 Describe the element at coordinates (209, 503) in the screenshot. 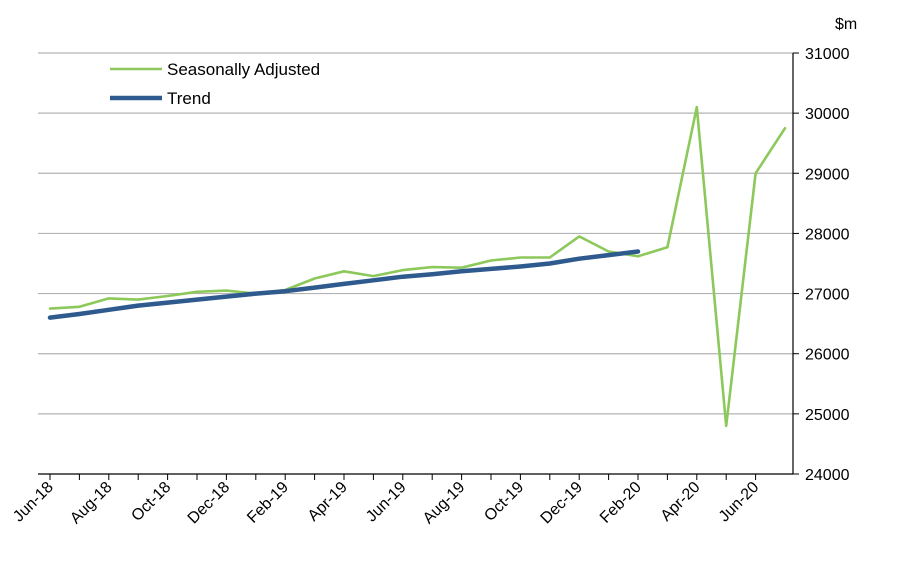

I see `x-tick-label: Dec-18` at that location.